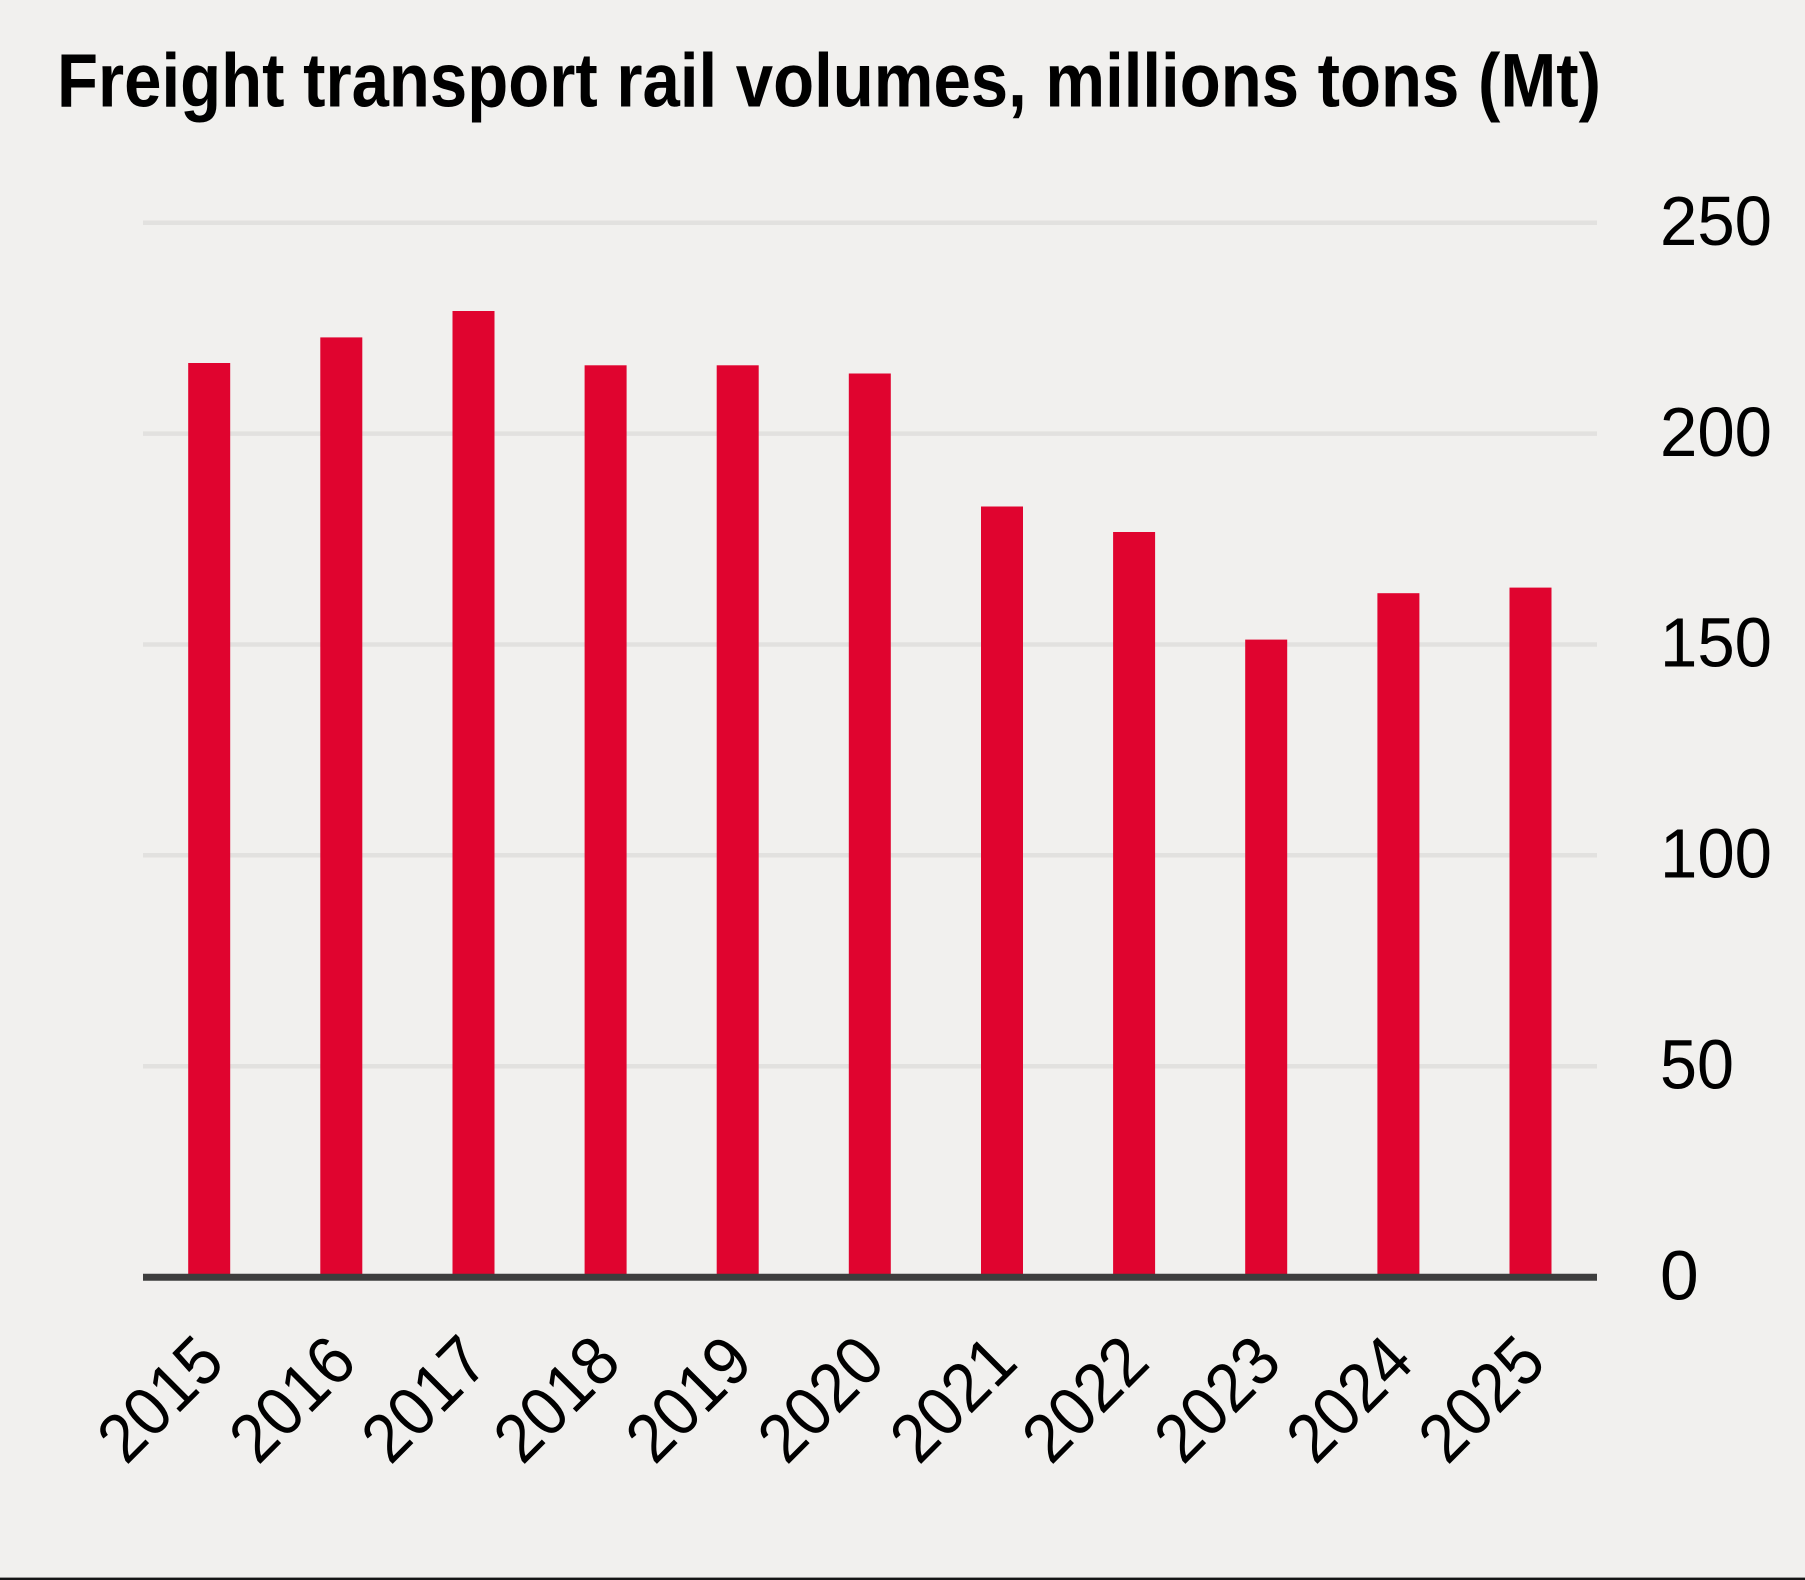  I want to click on svg-text: 50, so click(1697, 1064).